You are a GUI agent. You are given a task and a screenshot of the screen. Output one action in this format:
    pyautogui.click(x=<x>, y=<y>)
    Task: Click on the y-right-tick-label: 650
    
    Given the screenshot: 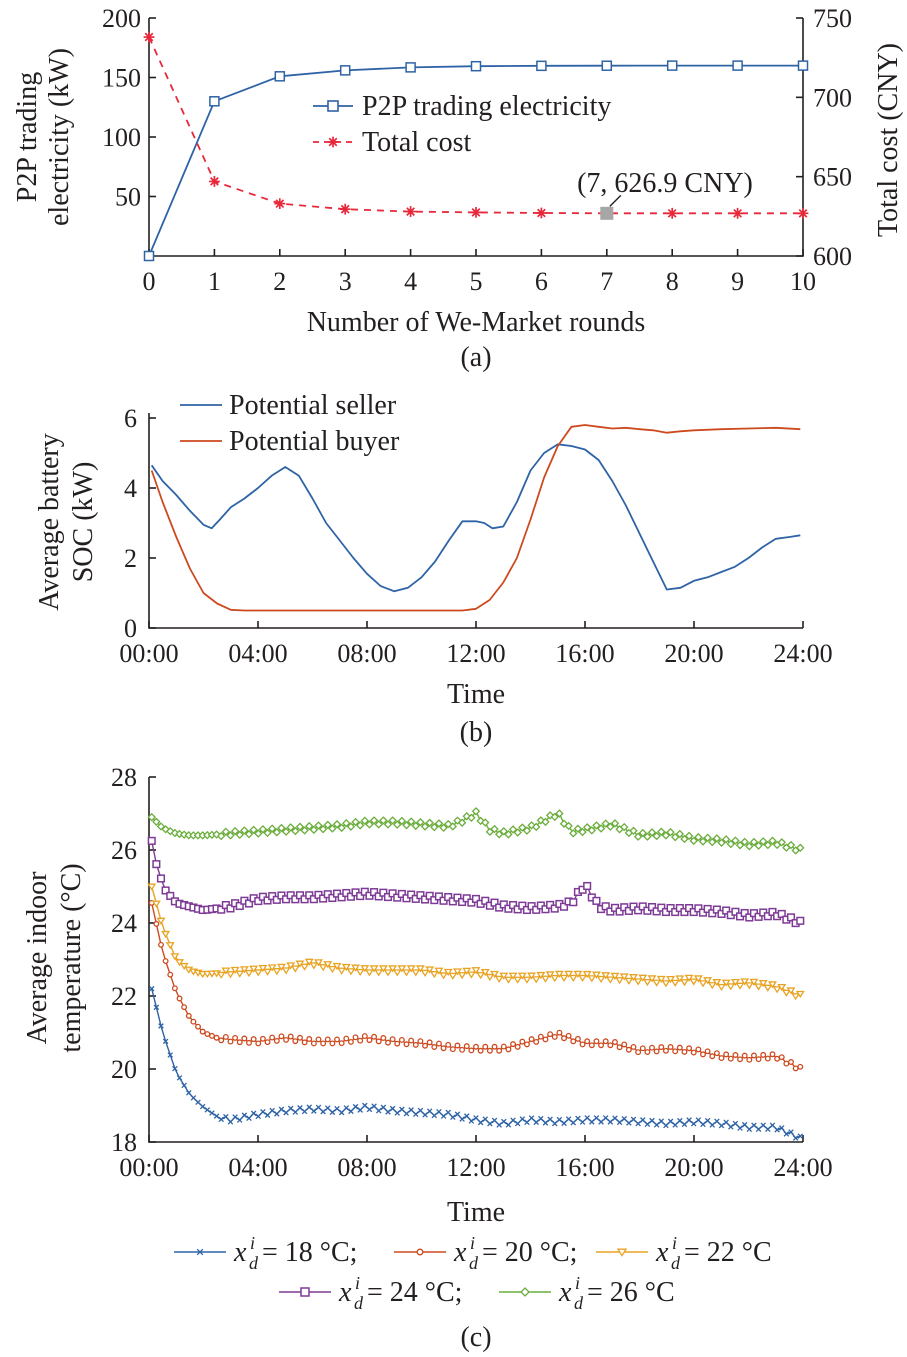 What is the action you would take?
    pyautogui.click(x=832, y=177)
    